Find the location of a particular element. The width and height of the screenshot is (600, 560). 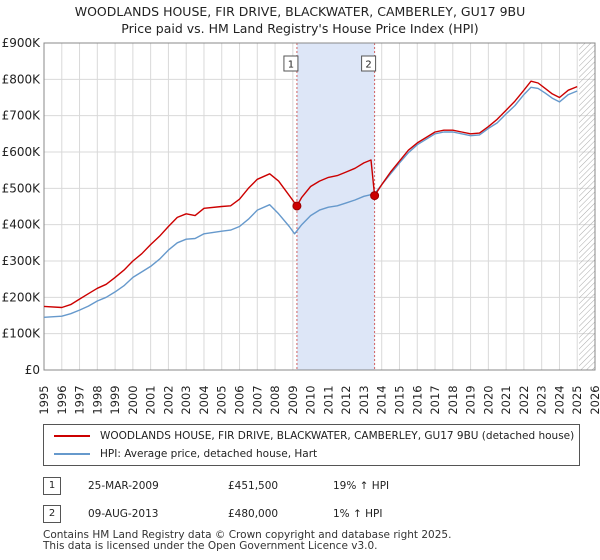

x-tick-label: 2025 is located at coordinates (577, 399).